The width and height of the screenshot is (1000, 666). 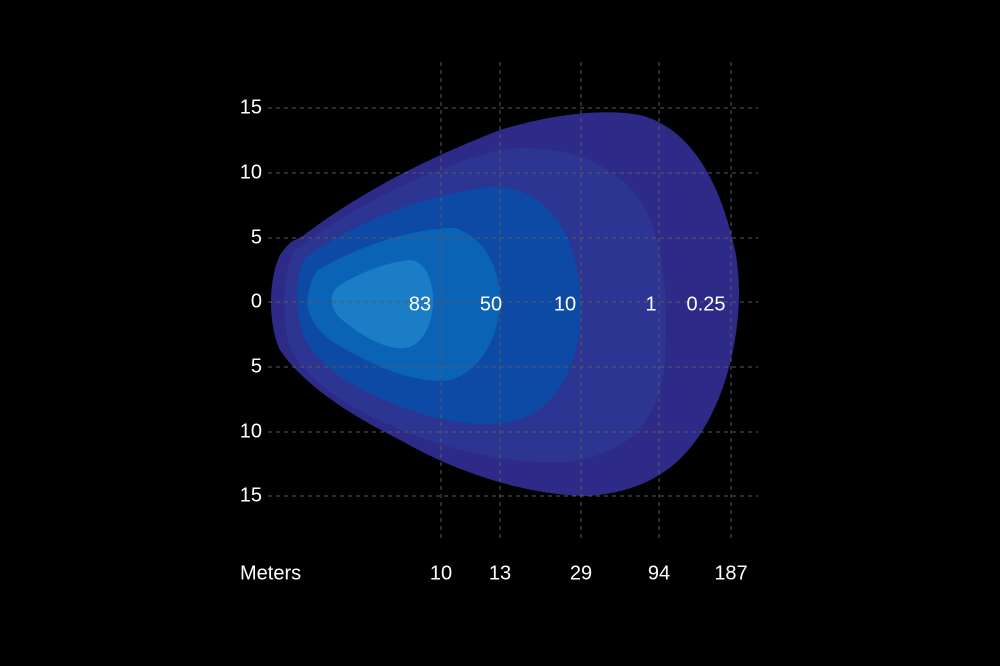 What do you see at coordinates (581, 573) in the screenshot?
I see `x-tick-label-3: 29` at bounding box center [581, 573].